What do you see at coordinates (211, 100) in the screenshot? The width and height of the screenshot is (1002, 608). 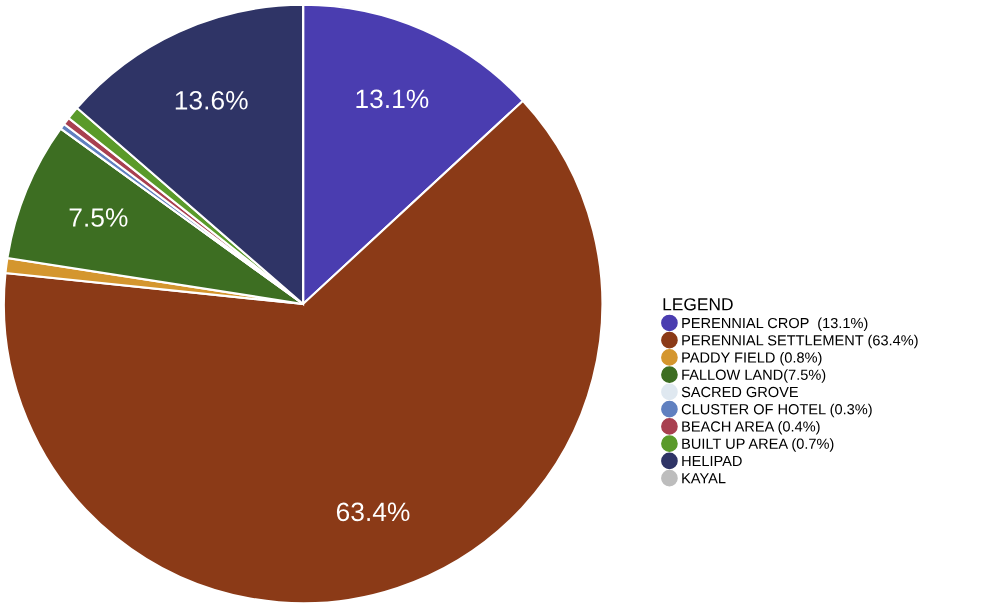 I see `data-label: 13.6%` at bounding box center [211, 100].